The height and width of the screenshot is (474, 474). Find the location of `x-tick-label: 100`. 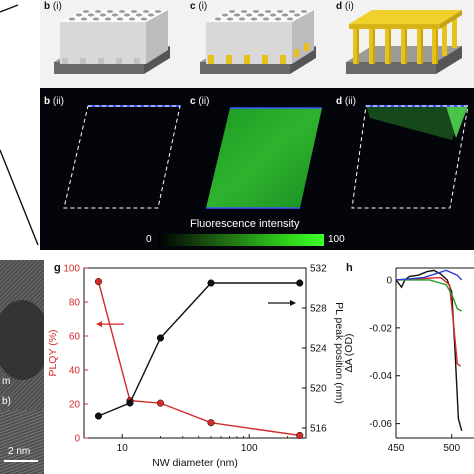

x-tick-label: 100 is located at coordinates (249, 448).